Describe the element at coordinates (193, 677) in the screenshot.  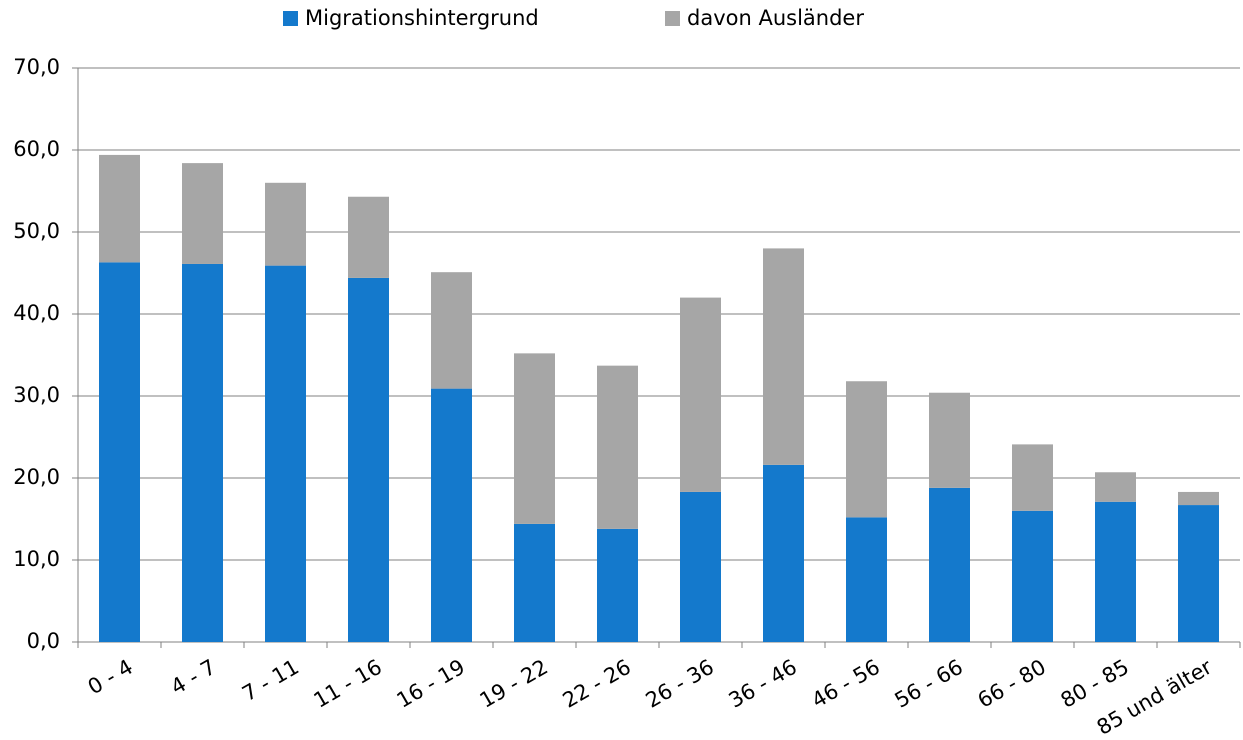
I see `x-tick-label: 4 - 7` at that location.